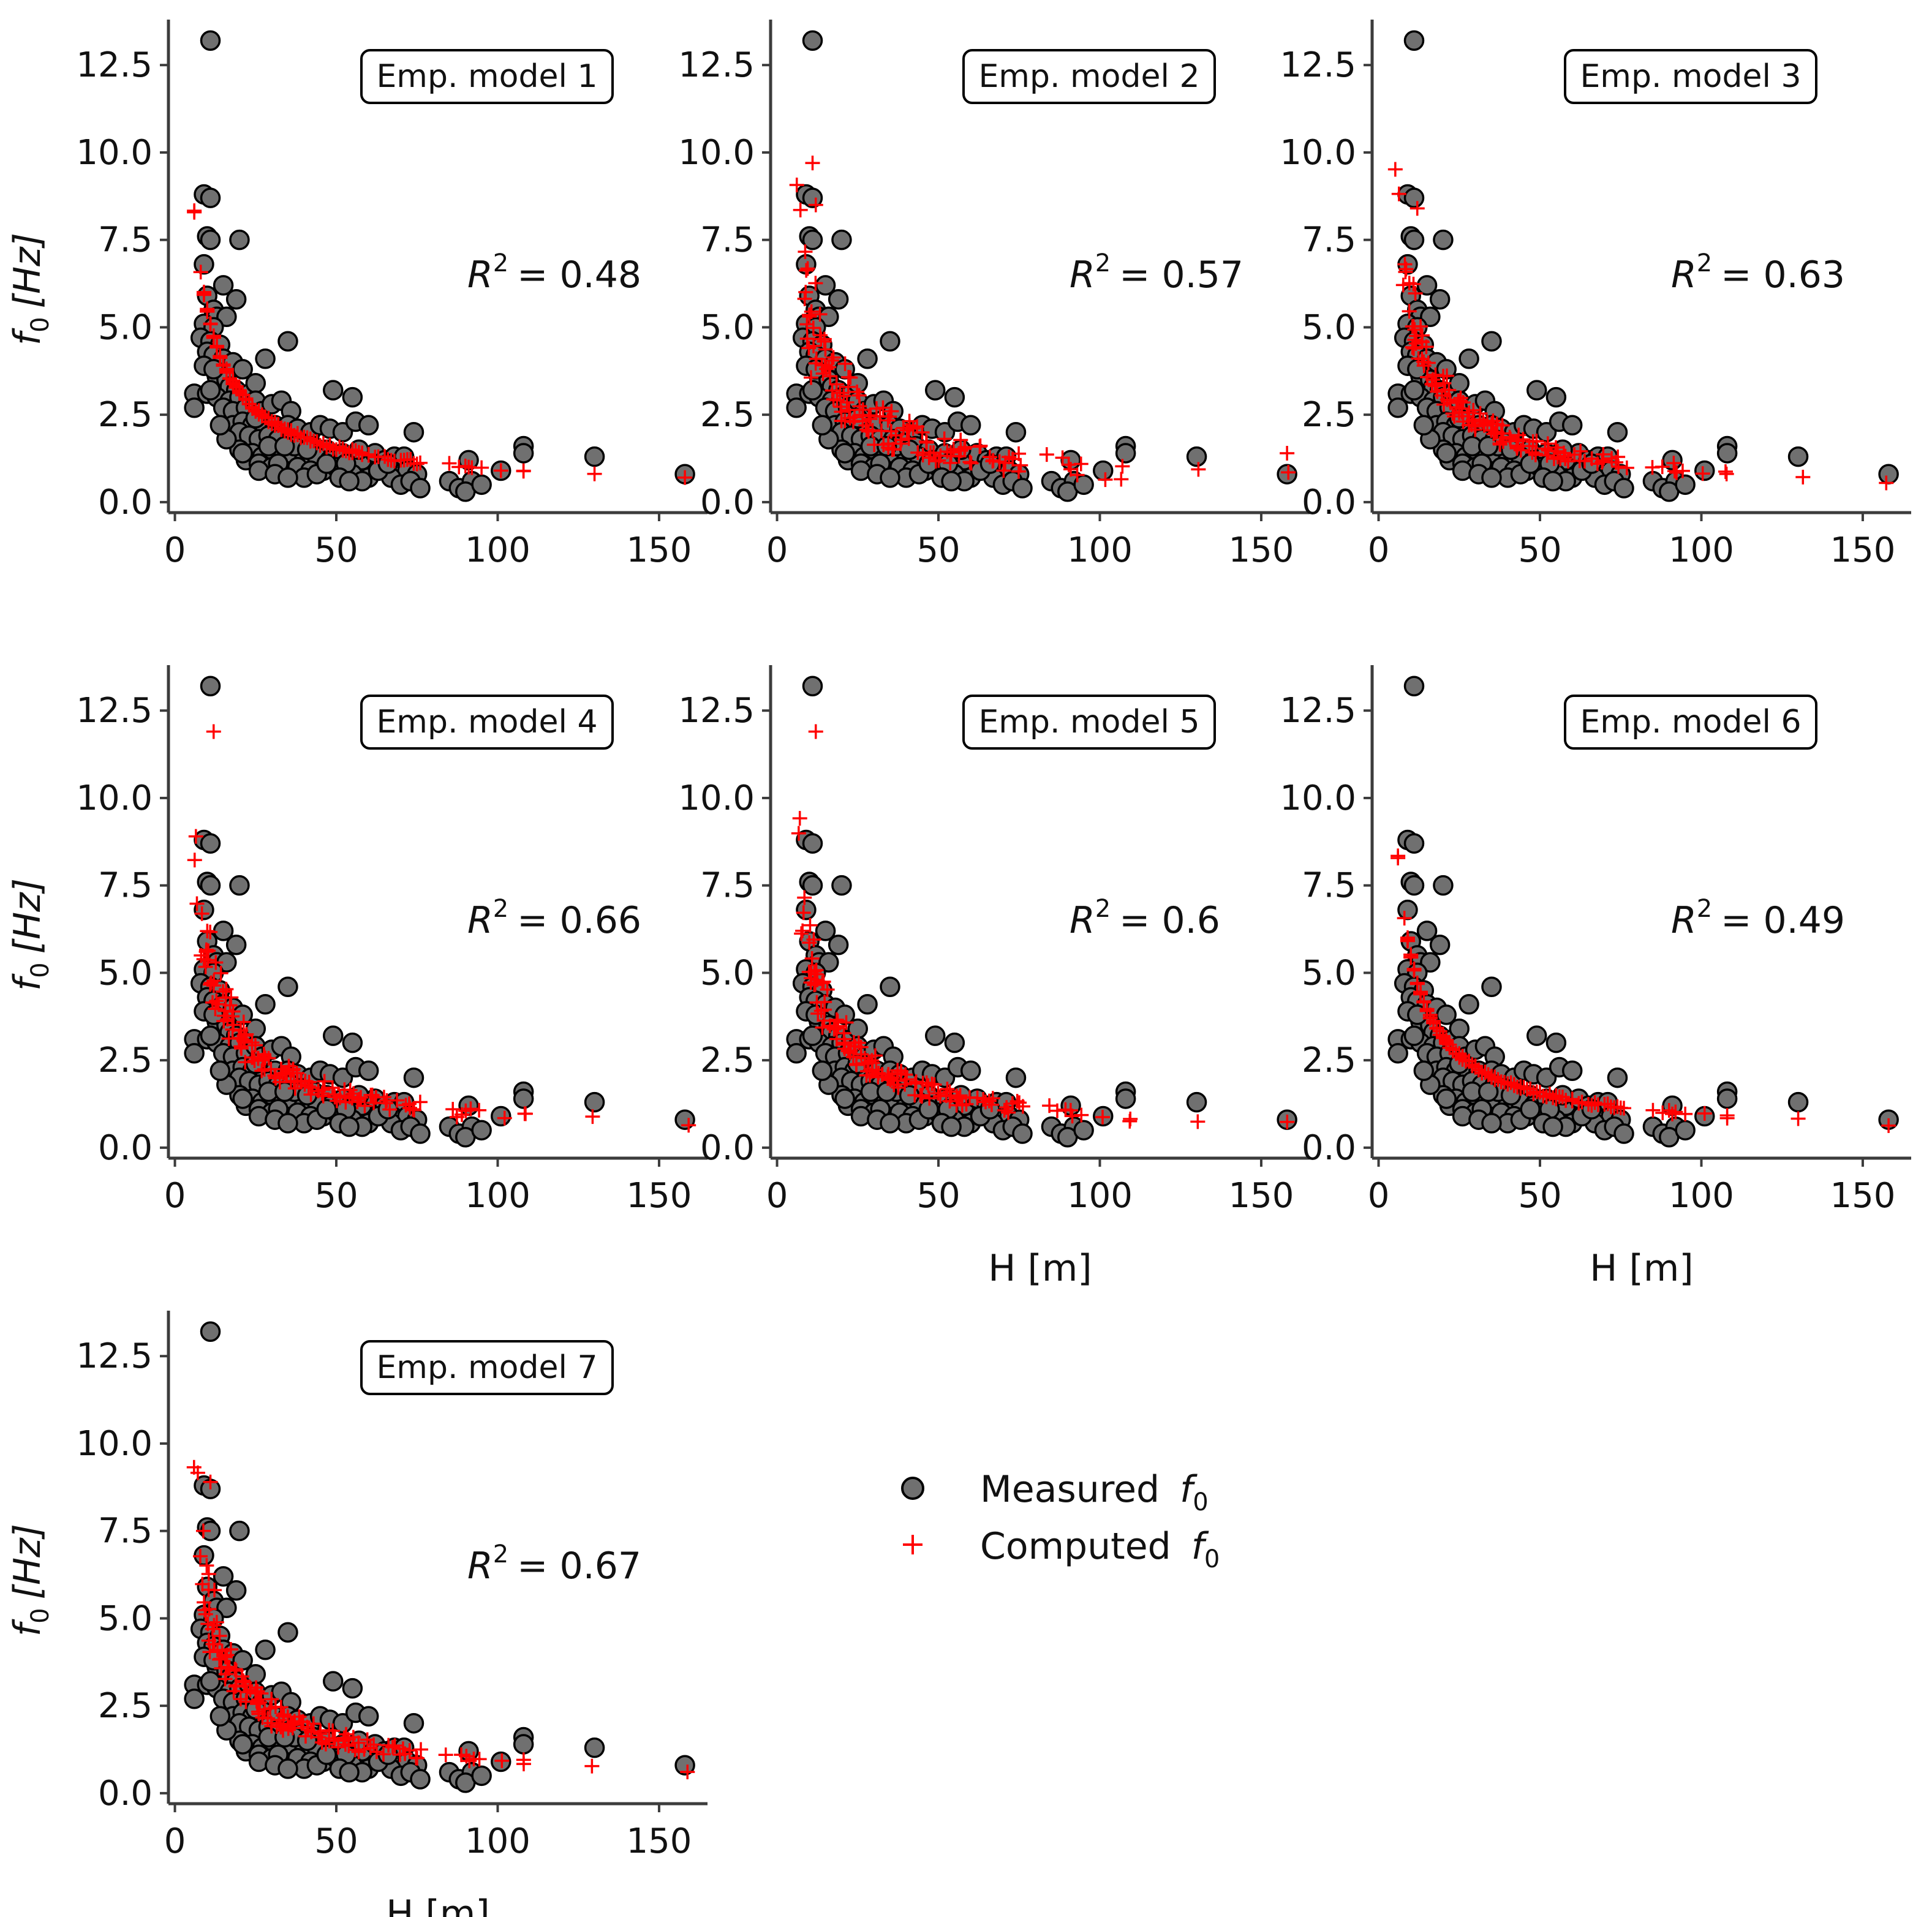 The width and height of the screenshot is (1932, 1917). What do you see at coordinates (1261, 1196) in the screenshot?
I see `x-tick-label: 150` at bounding box center [1261, 1196].